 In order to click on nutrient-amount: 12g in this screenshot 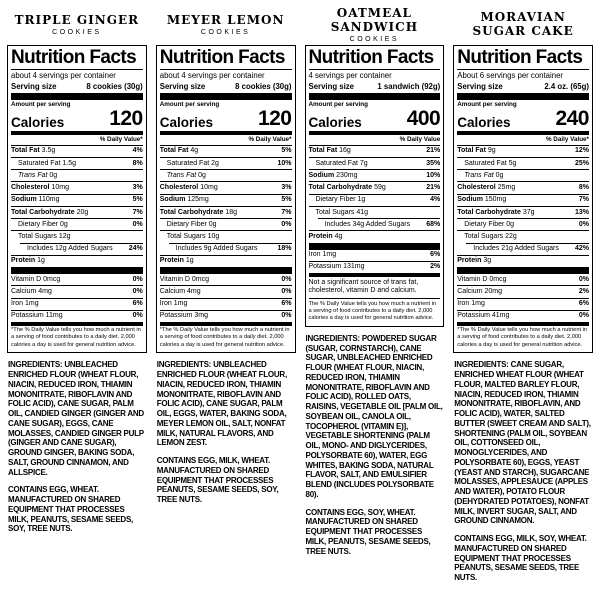, I will do `click(63, 237)`.